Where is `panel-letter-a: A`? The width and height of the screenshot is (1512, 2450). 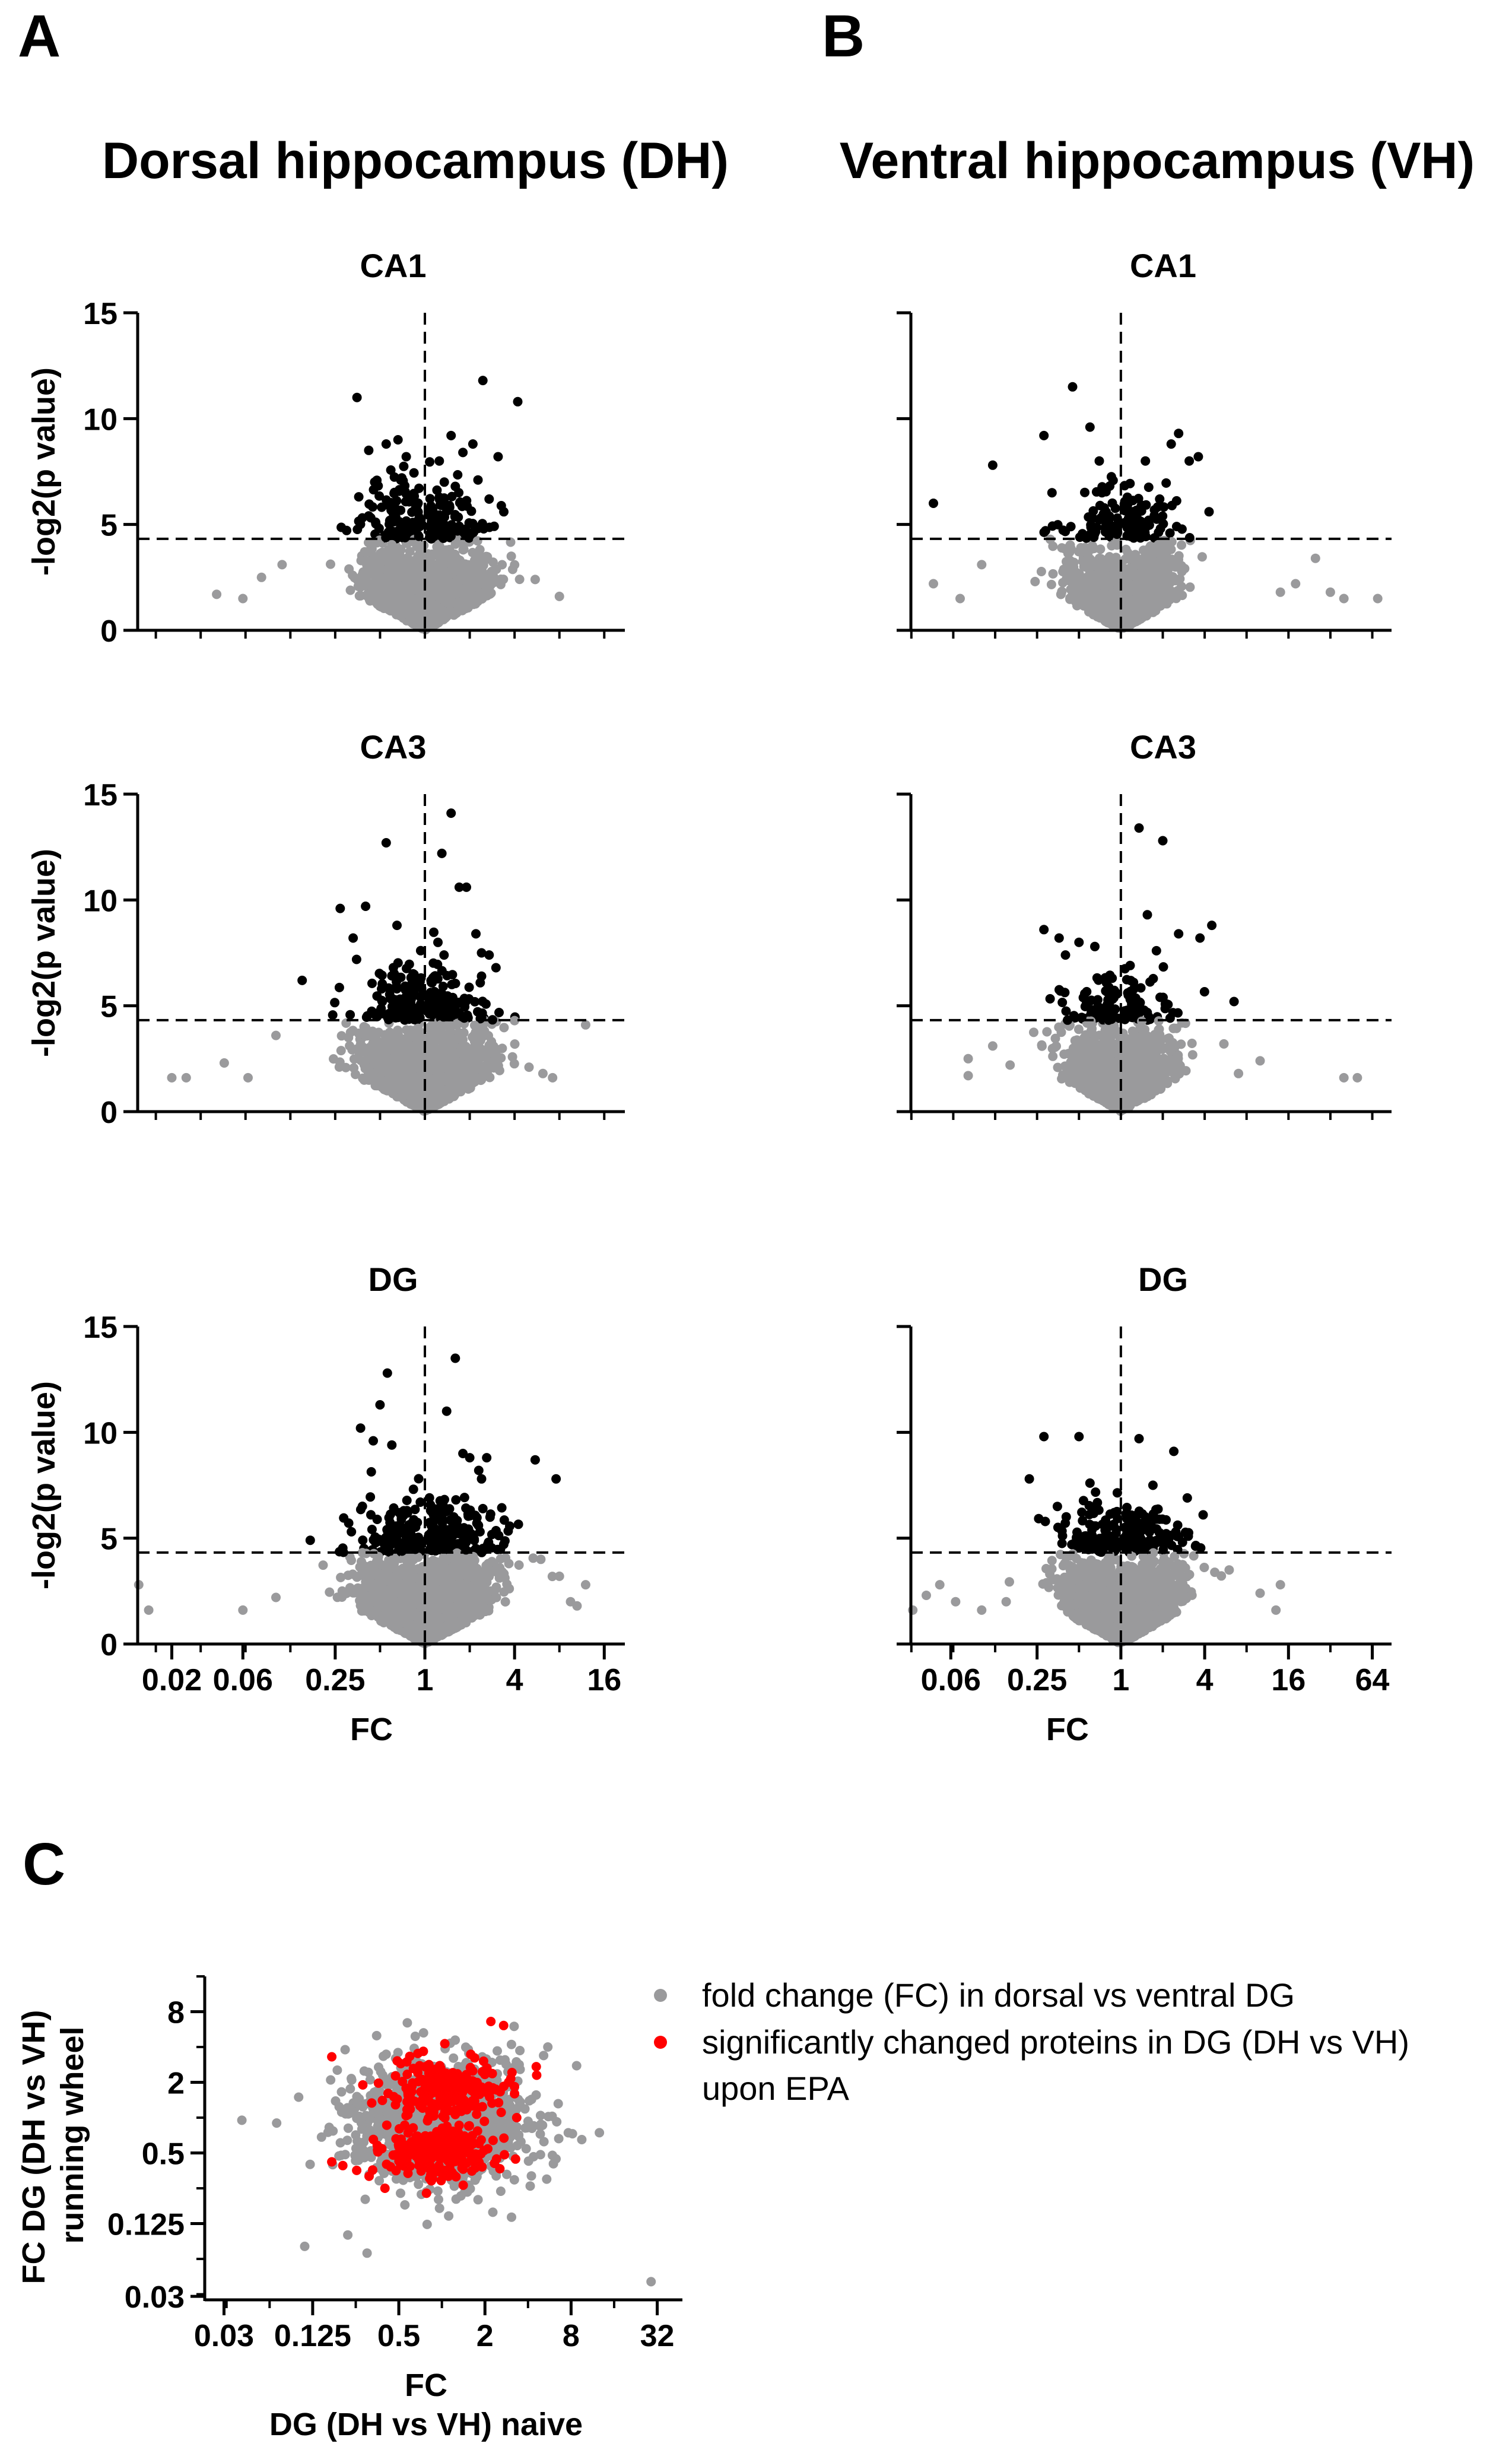
panel-letter-a: A is located at coordinates (39, 36).